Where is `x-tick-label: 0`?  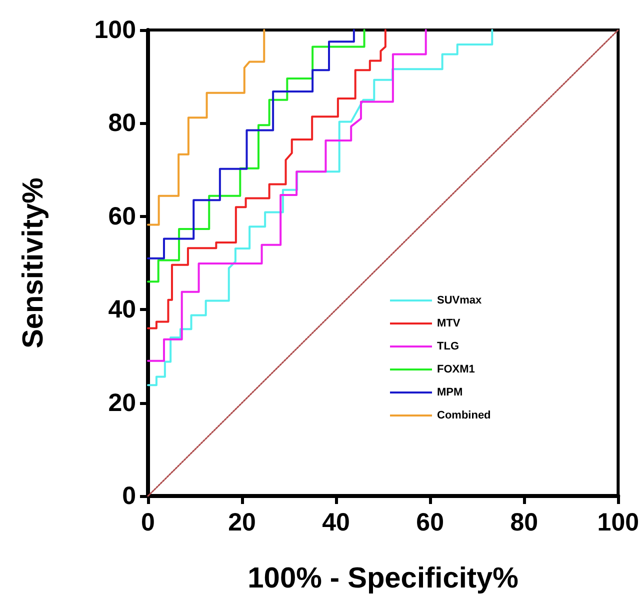 x-tick-label: 0 is located at coordinates (148, 522).